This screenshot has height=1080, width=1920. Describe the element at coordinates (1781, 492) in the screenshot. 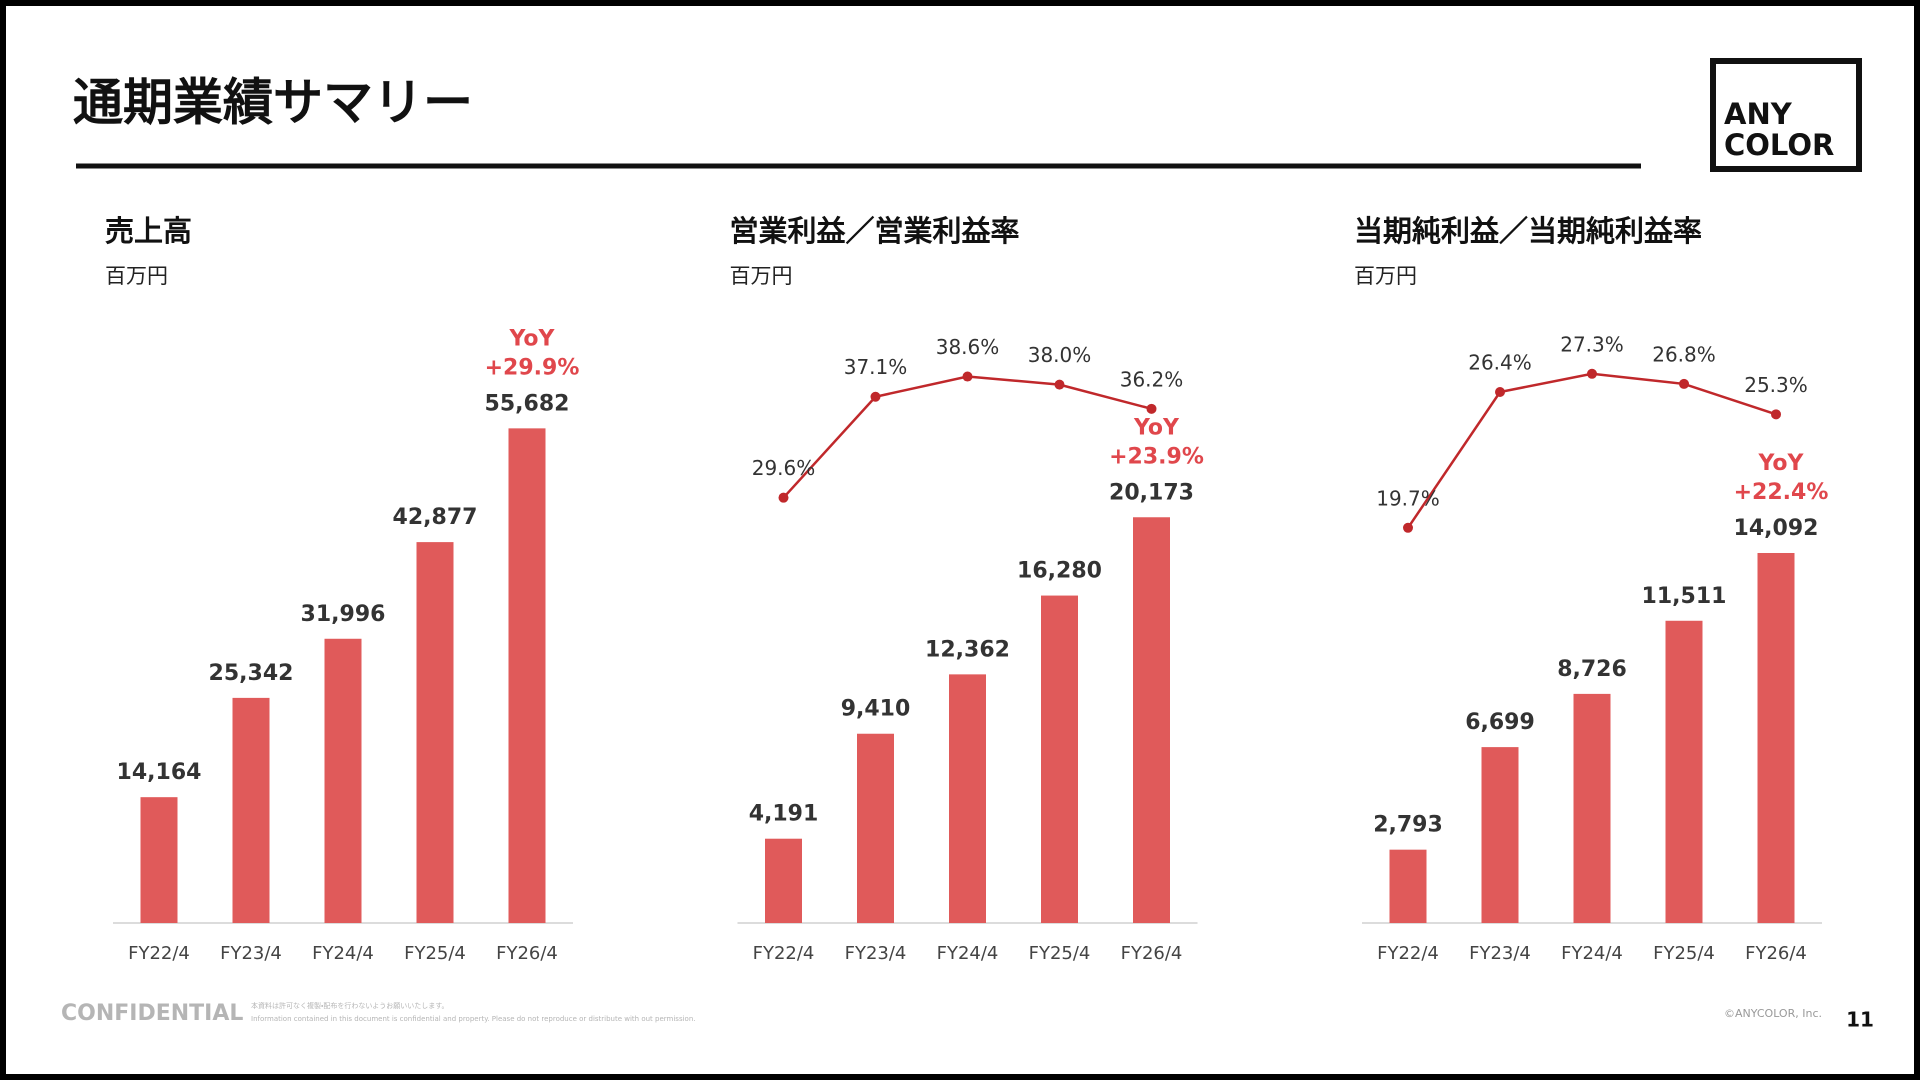

I see `annotation: +22.4%` at that location.